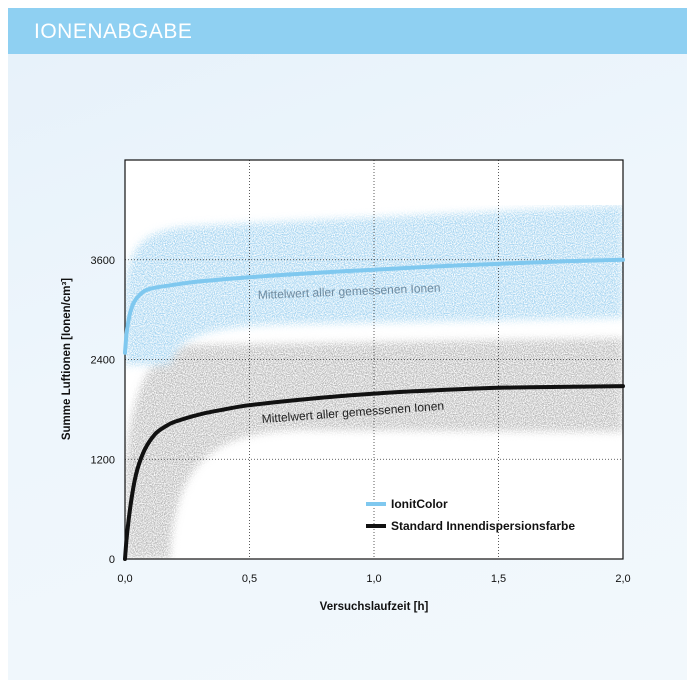 Image resolution: width=694 pixels, height=687 pixels. What do you see at coordinates (374, 607) in the screenshot?
I see `x-axis-label: Versuchslaufzeit [h]` at bounding box center [374, 607].